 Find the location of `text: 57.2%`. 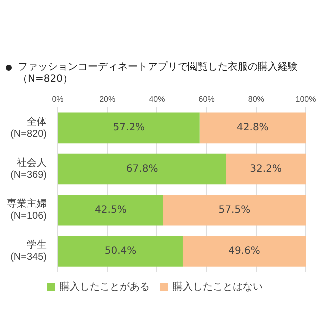

text: 57.2% is located at coordinates (129, 128).